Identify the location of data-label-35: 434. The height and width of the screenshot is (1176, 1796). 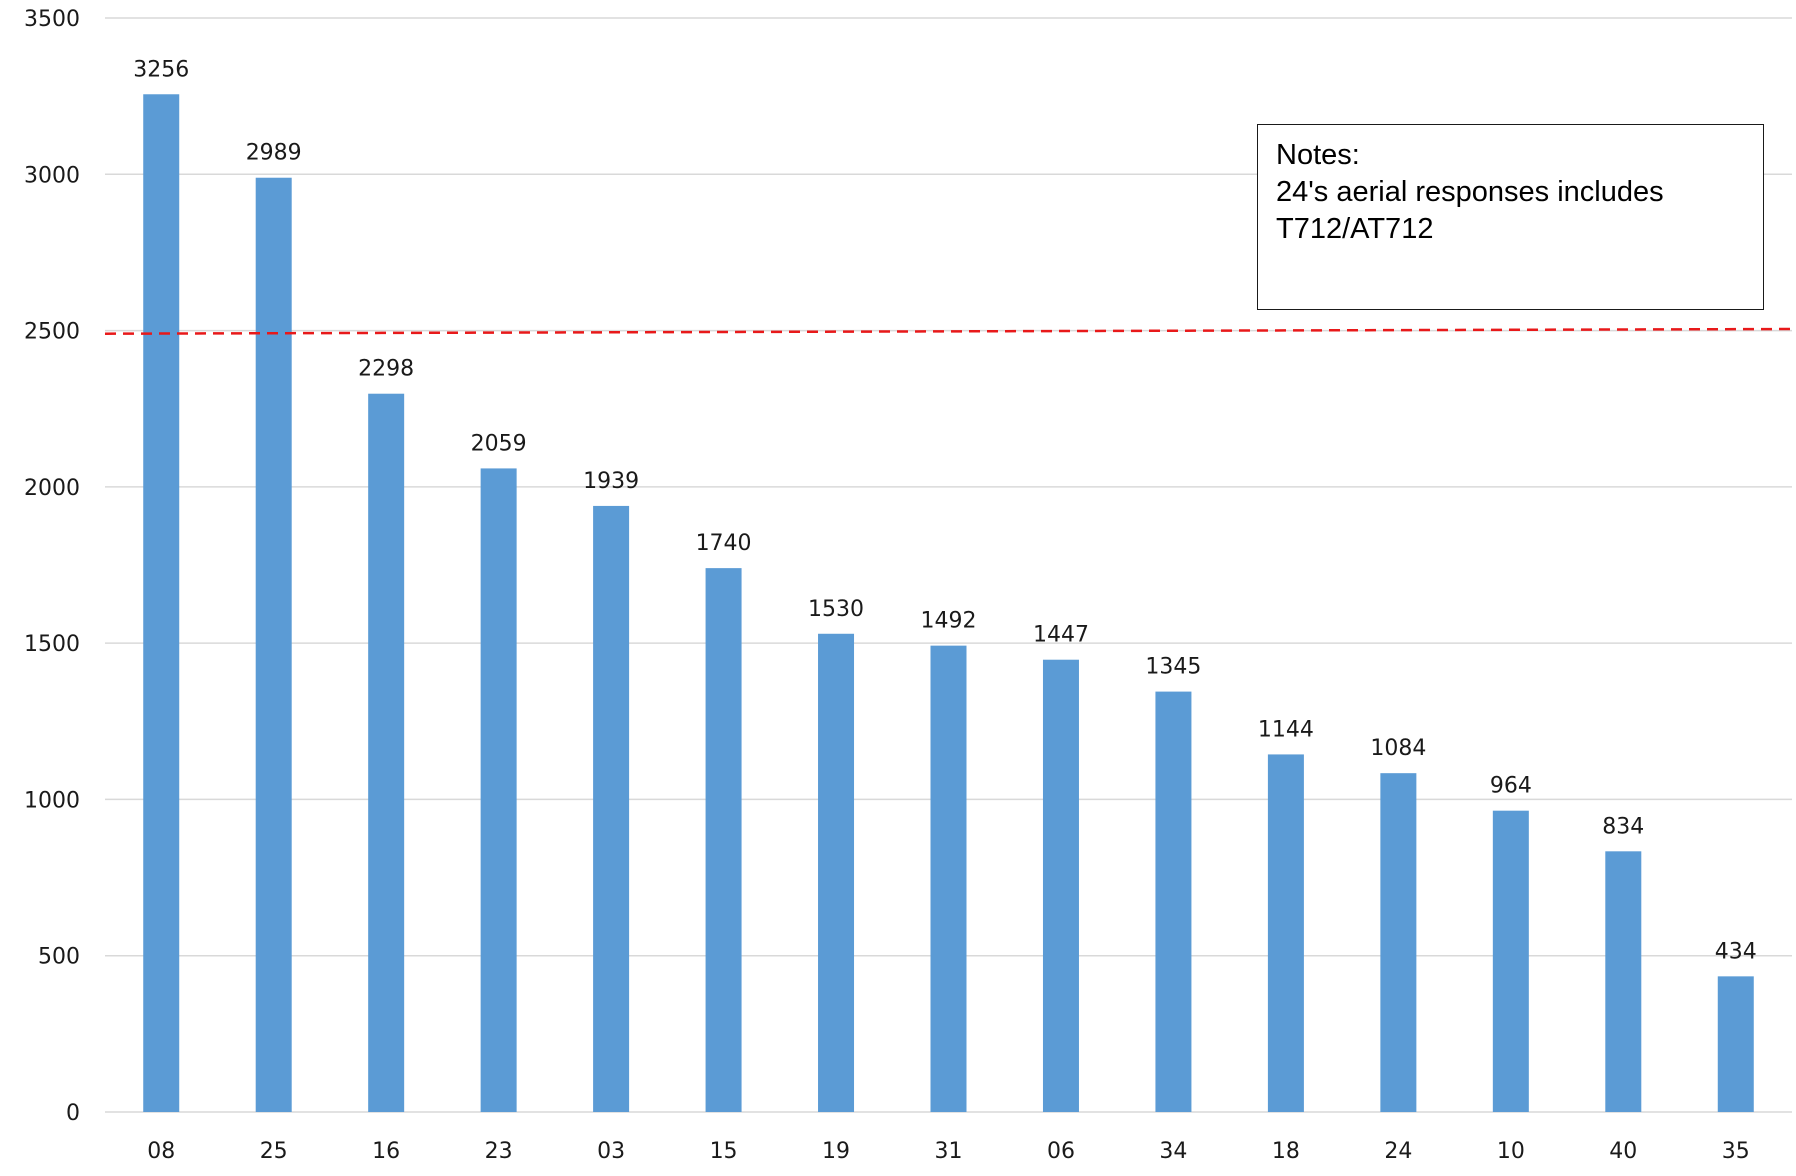
(1736, 951).